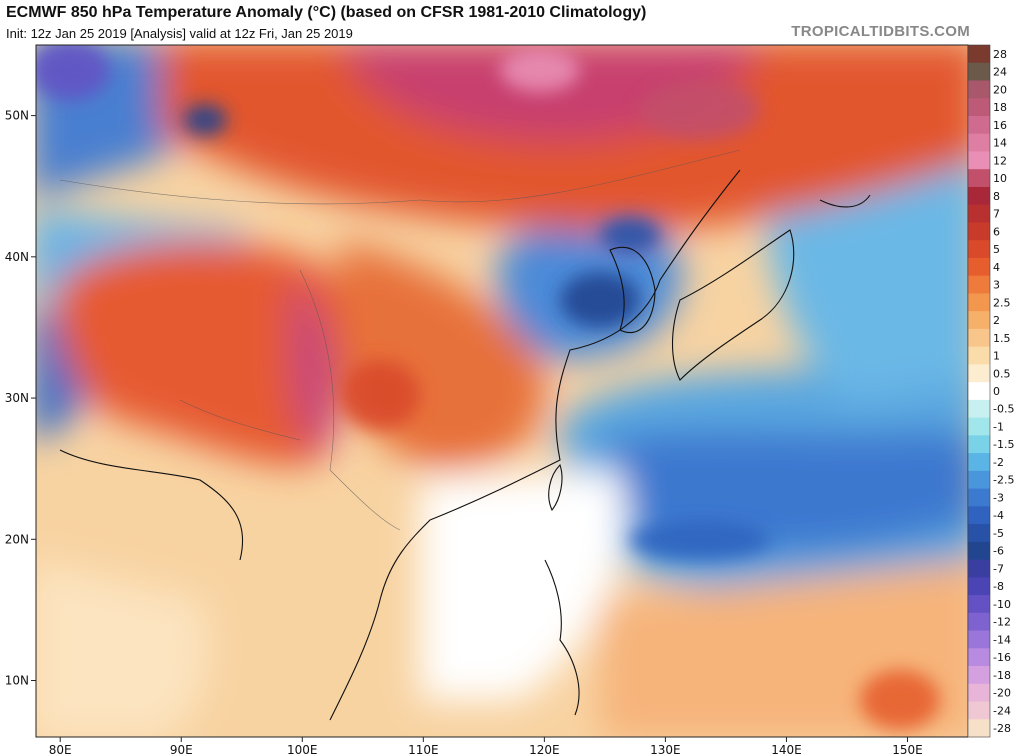 This screenshot has width=1024, height=756. Describe the element at coordinates (60, 749) in the screenshot. I see `x-tick-label: 80E` at that location.